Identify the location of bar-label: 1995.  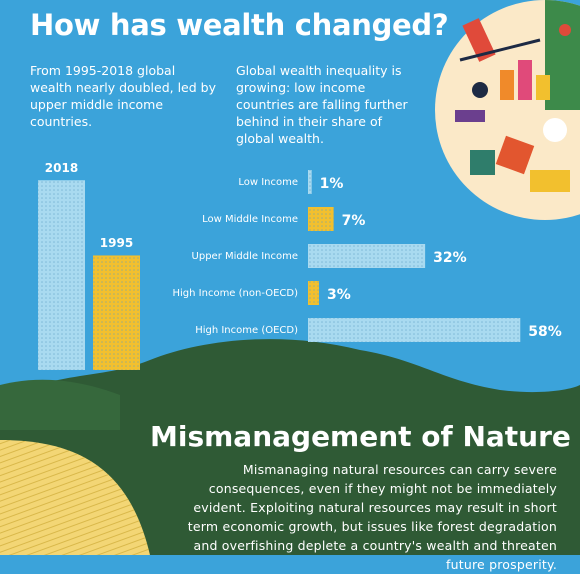
(116, 243).